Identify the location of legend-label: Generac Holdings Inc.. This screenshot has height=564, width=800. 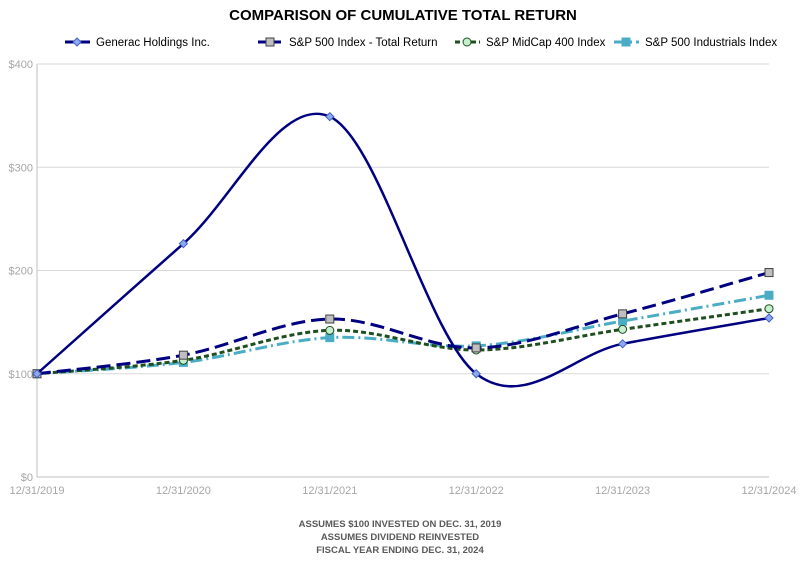
(153, 43).